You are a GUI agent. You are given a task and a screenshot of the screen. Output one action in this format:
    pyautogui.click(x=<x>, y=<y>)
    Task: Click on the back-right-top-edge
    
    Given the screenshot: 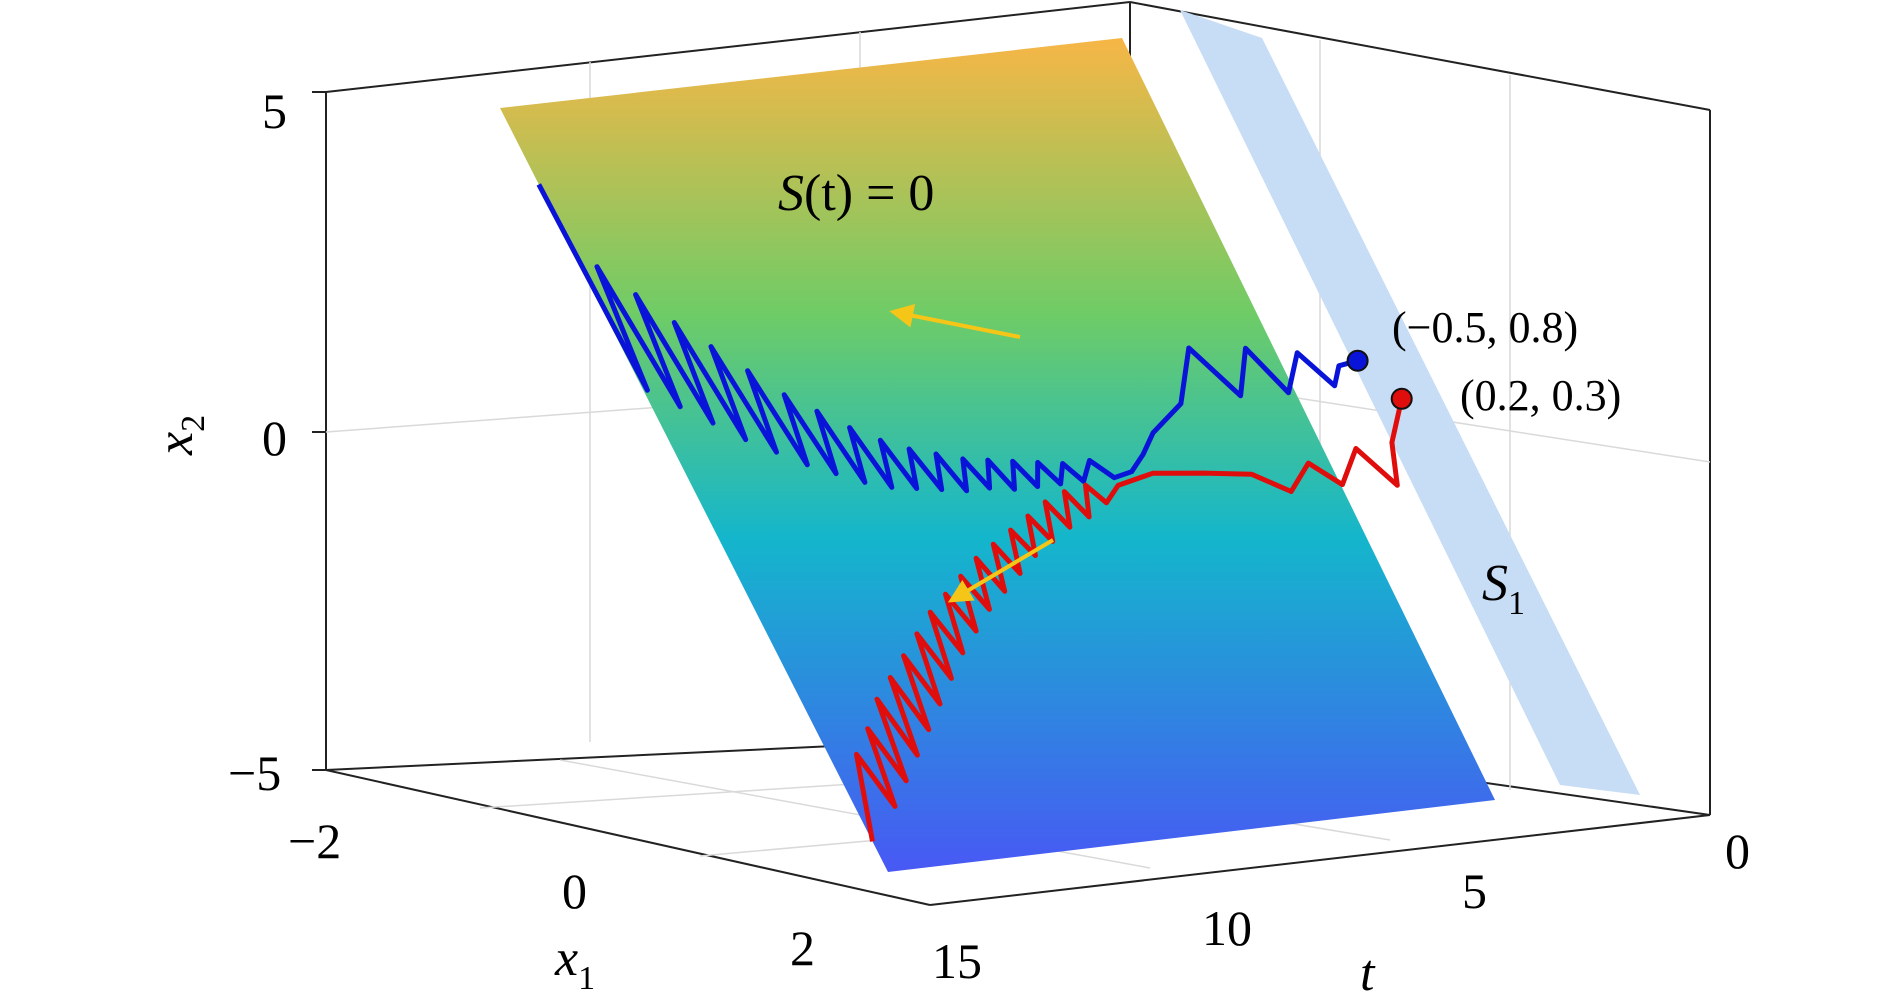 What is the action you would take?
    pyautogui.click(x=1420, y=56)
    